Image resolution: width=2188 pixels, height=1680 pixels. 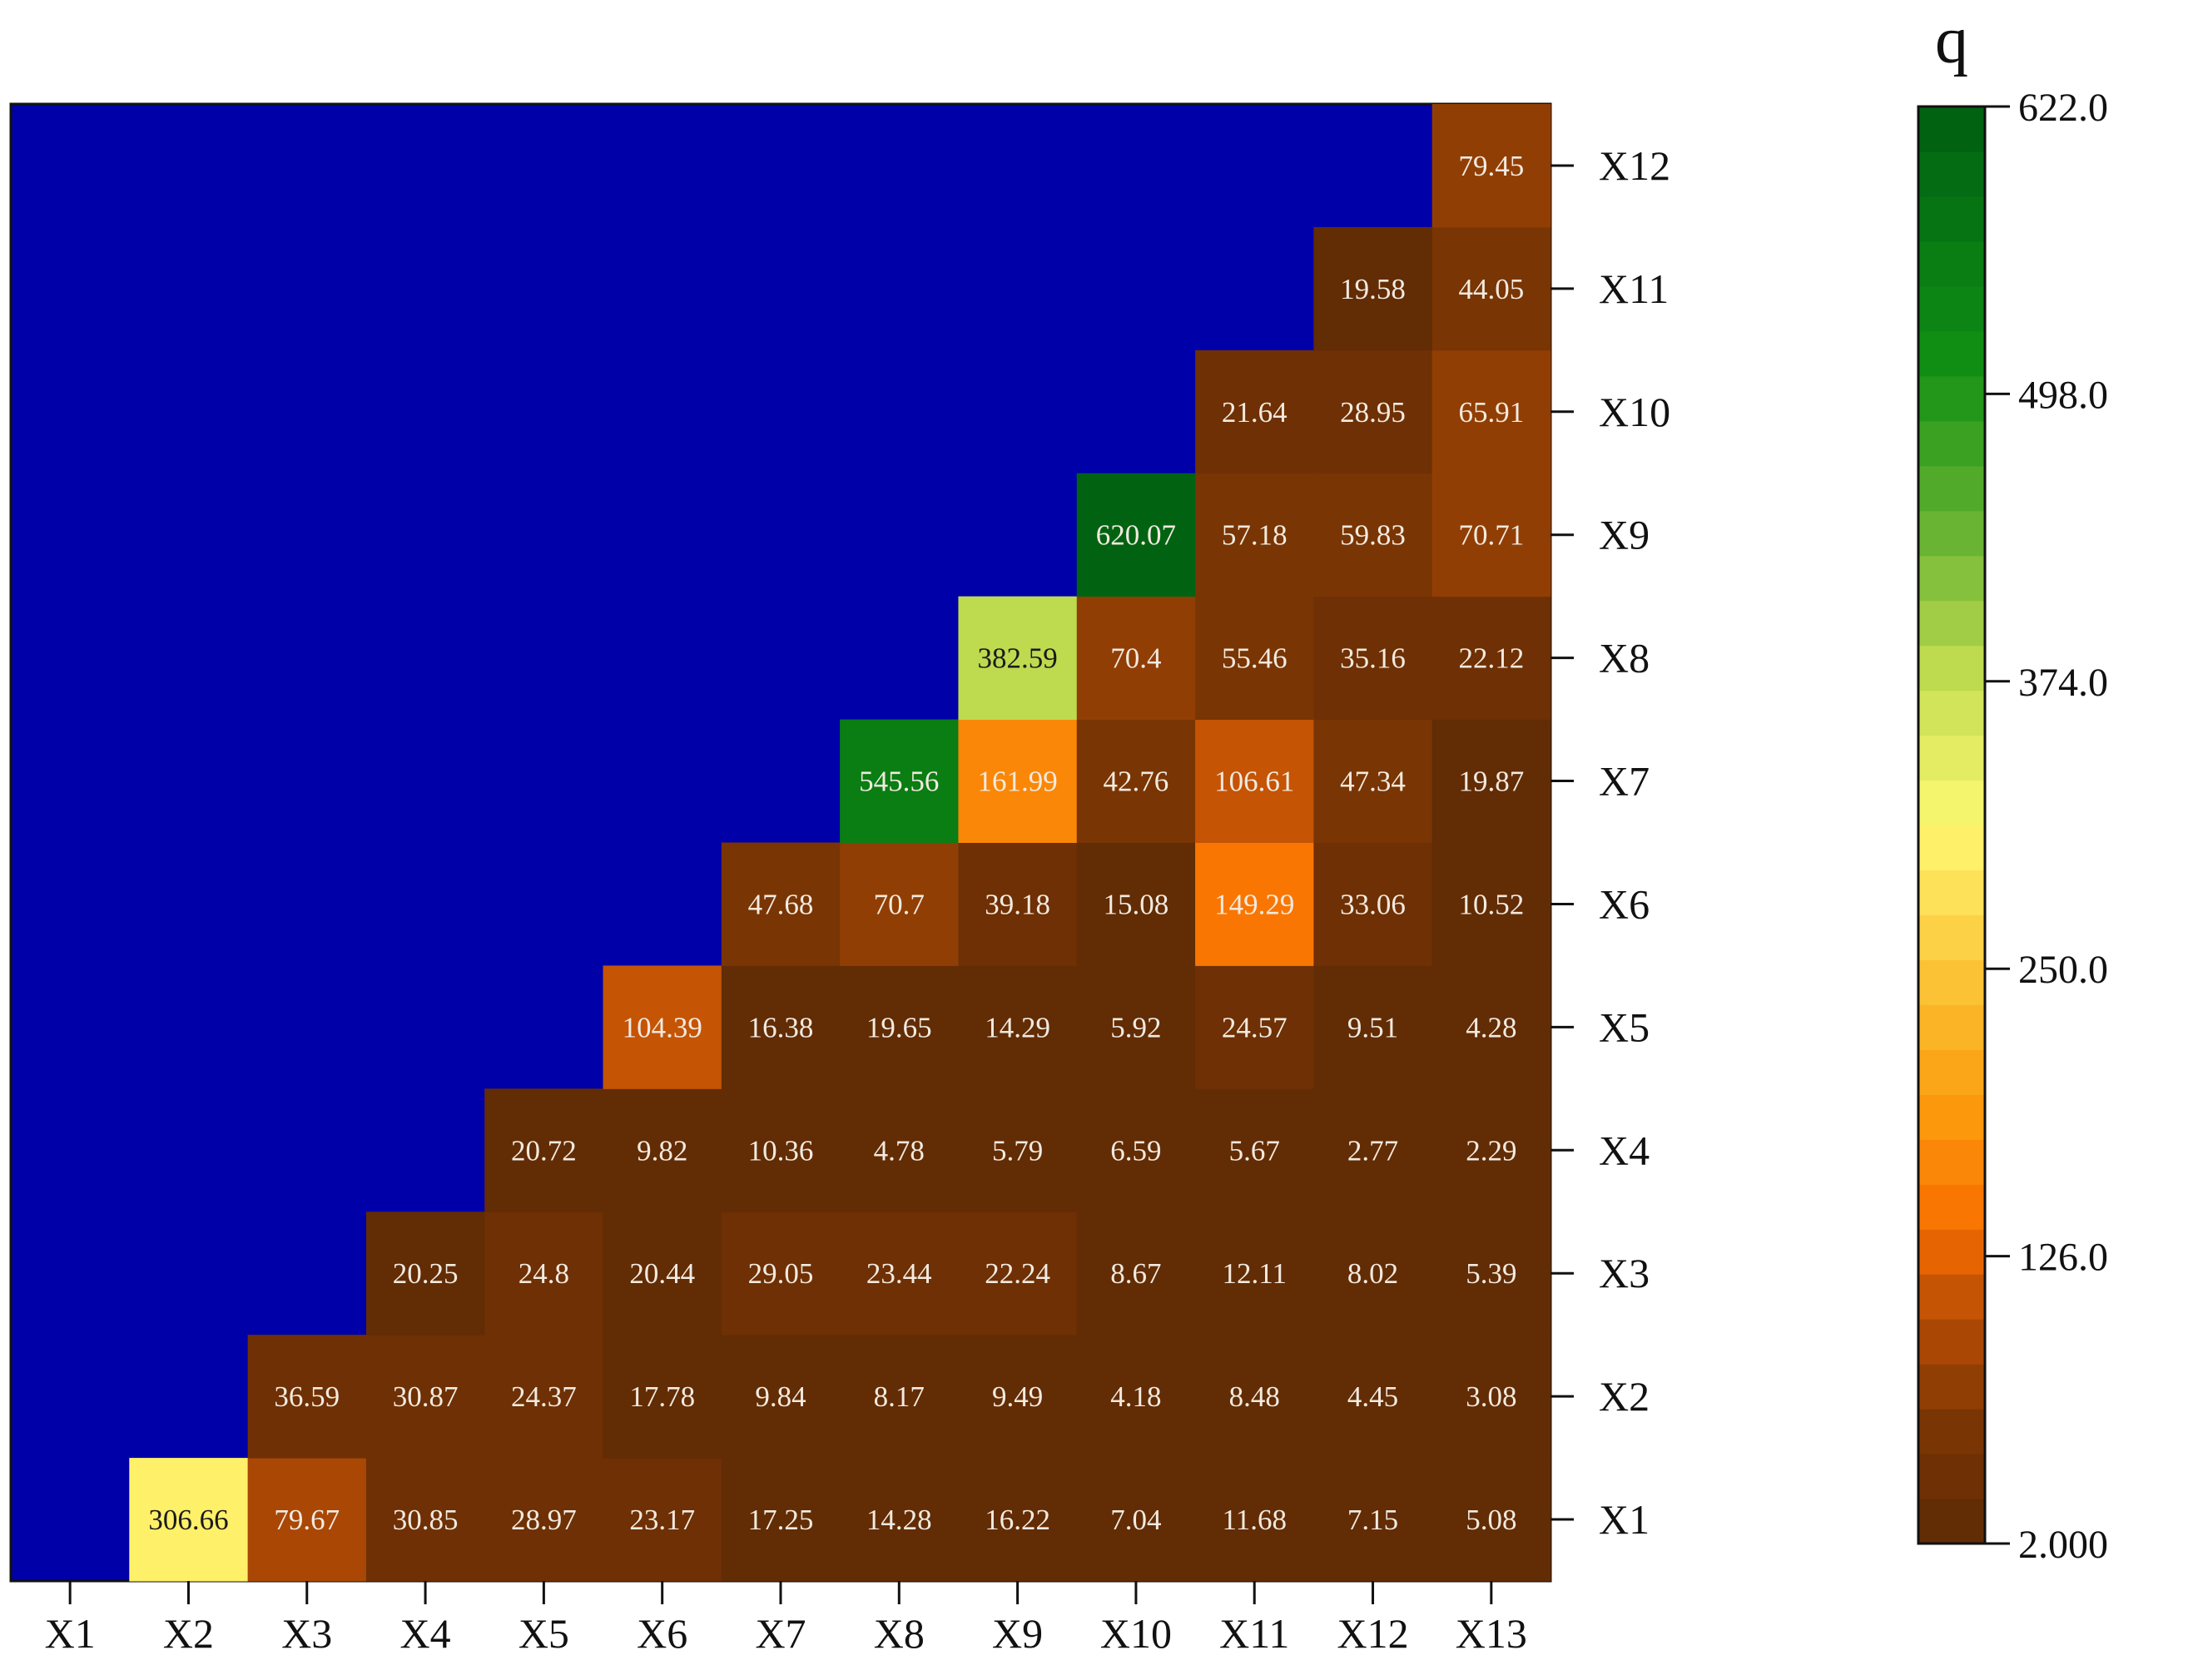 I want to click on cell-value-label: 8.48, so click(x=1254, y=1396).